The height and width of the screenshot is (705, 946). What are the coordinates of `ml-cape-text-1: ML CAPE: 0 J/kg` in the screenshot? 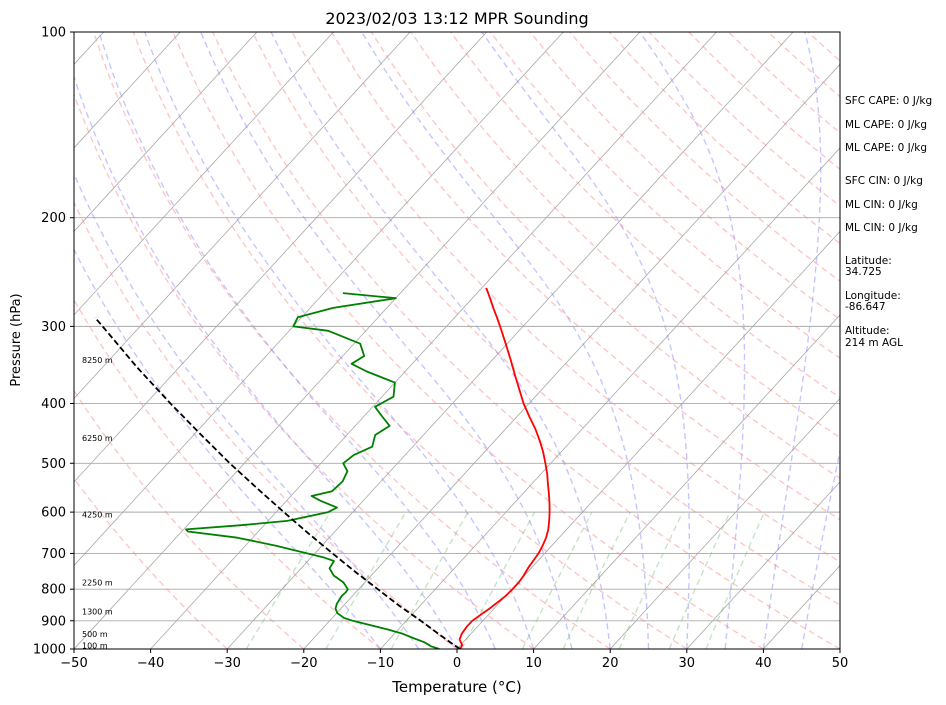 It's located at (886, 125).